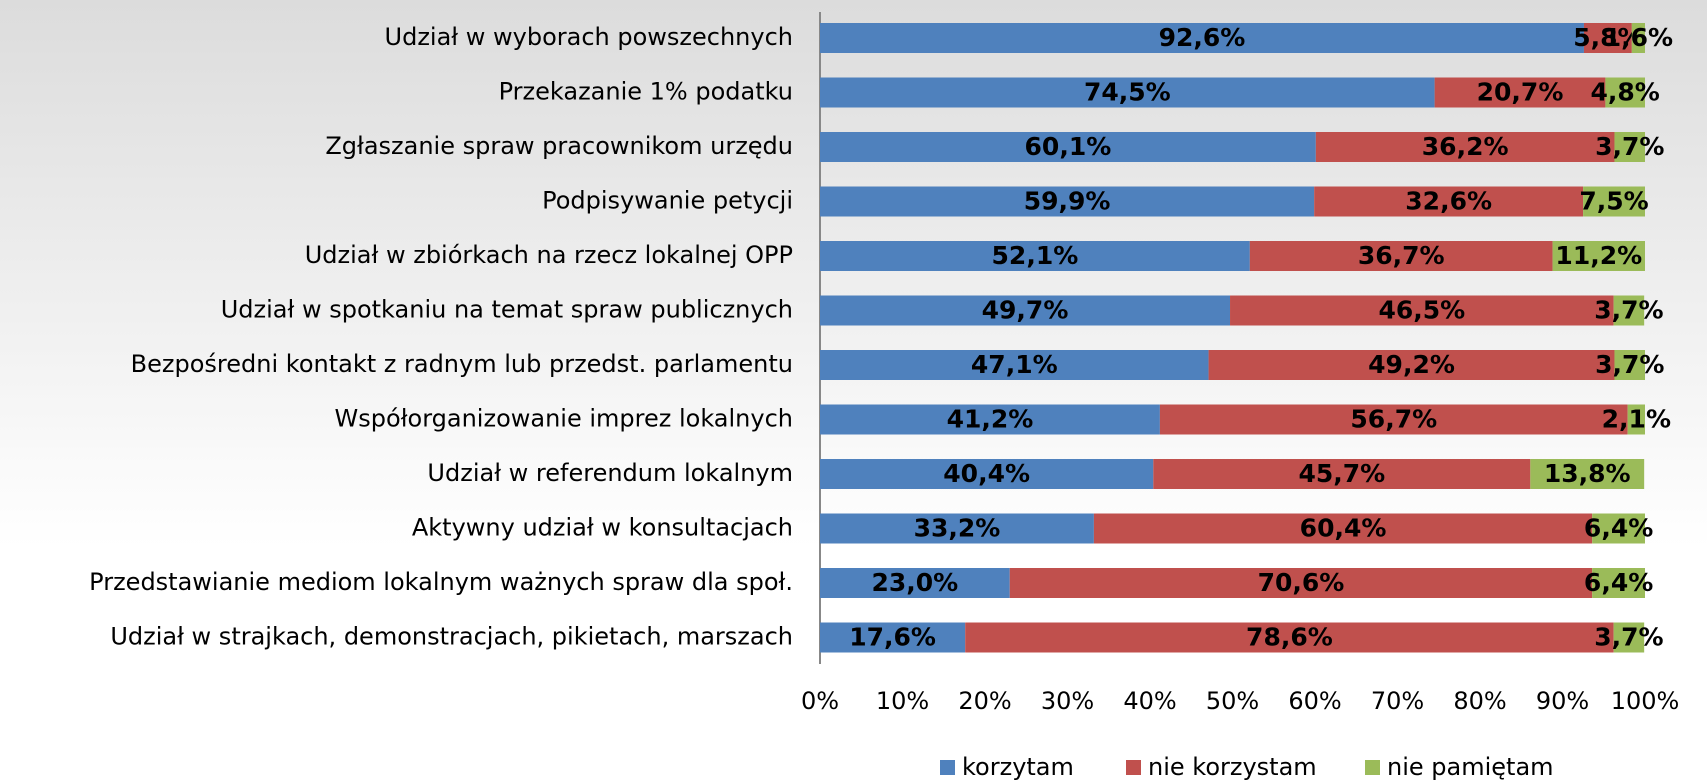 The image size is (1707, 782). I want to click on value-label: 49,2%, so click(1411, 364).